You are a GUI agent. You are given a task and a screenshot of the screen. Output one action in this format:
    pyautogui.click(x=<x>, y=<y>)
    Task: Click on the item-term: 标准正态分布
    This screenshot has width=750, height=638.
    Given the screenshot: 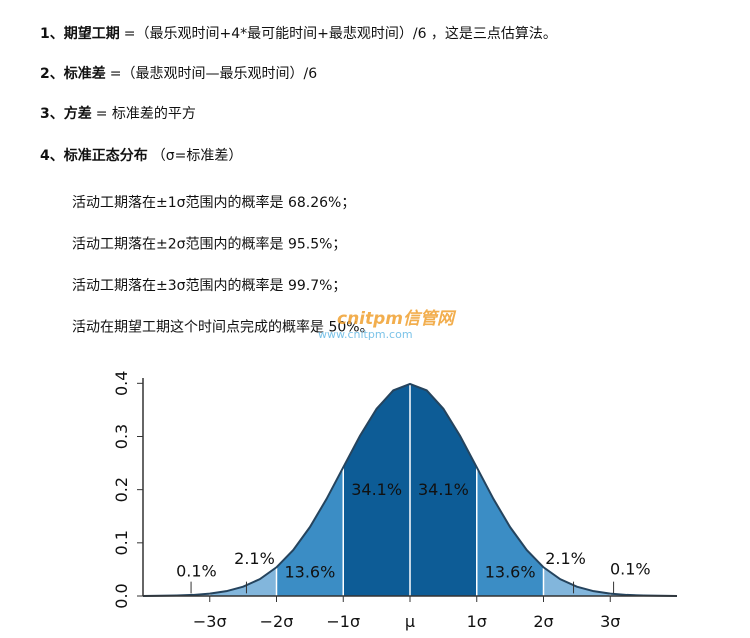 What is the action you would take?
    pyautogui.click(x=105, y=155)
    